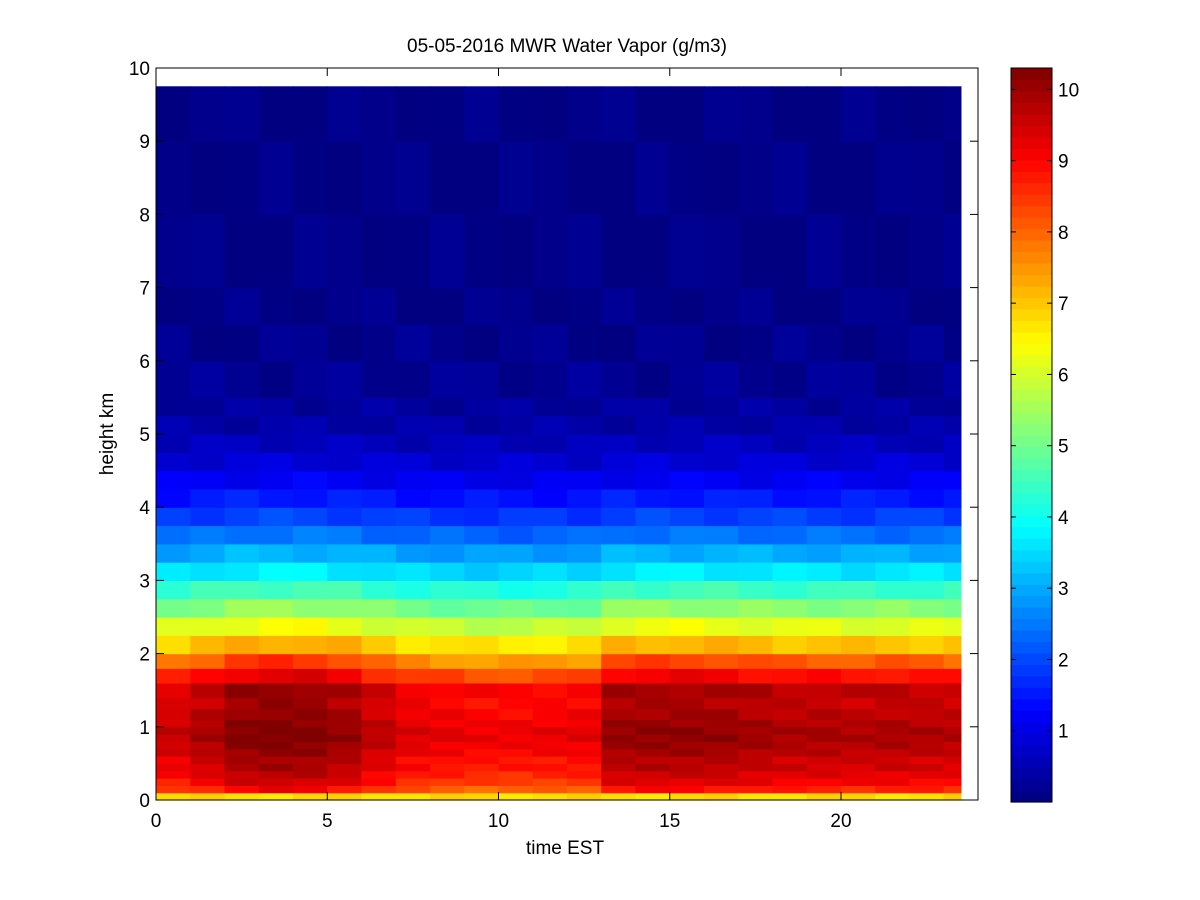 The height and width of the screenshot is (900, 1200). I want to click on colorbar-tick-label: 2, so click(1063, 660).